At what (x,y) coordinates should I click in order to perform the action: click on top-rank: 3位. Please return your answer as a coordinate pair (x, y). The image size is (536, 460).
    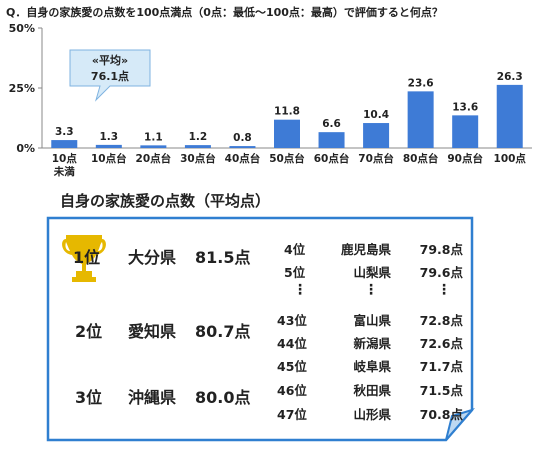
    Looking at the image, I should click on (89, 397).